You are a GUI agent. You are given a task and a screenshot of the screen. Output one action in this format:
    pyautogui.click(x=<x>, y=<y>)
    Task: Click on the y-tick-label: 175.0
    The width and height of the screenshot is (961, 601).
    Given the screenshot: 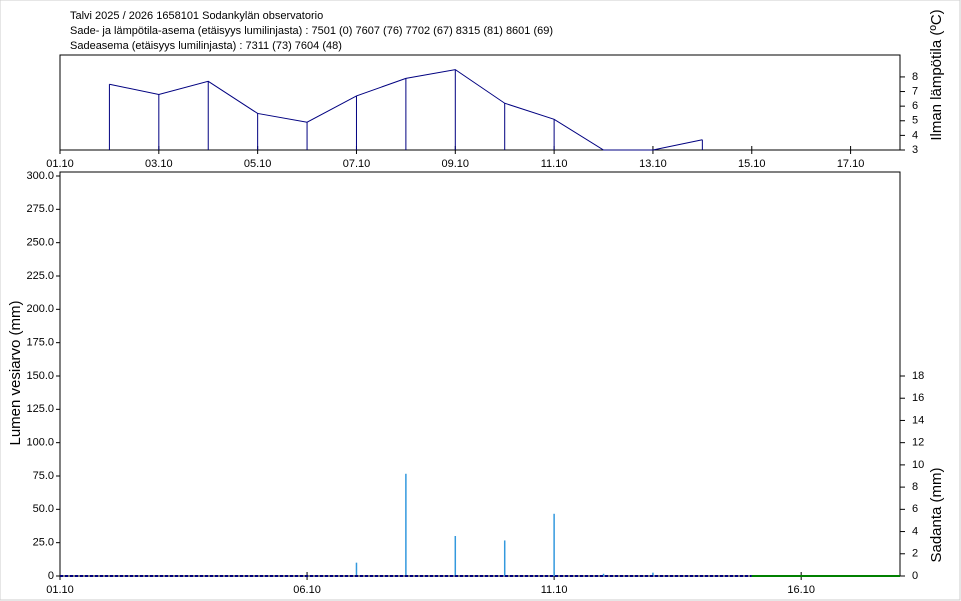 What is the action you would take?
    pyautogui.click(x=40, y=343)
    